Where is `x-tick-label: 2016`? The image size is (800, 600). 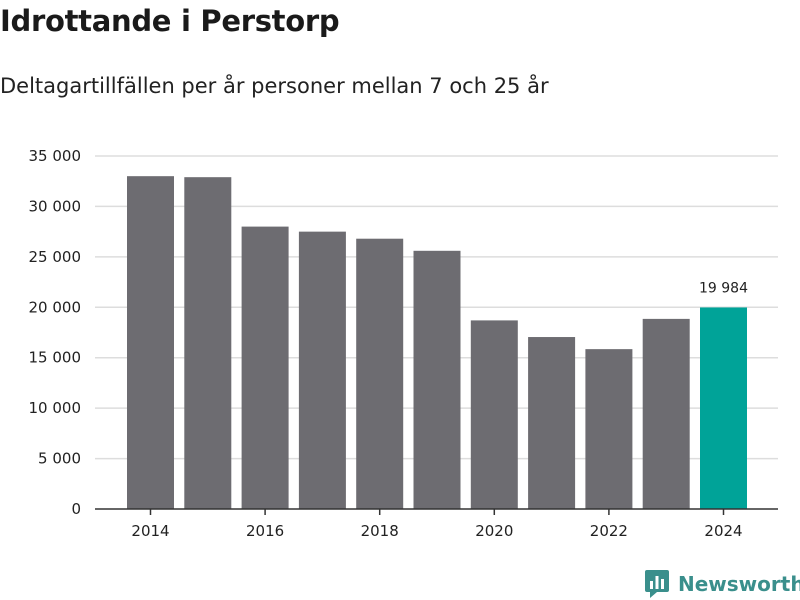
x-tick-label: 2016 is located at coordinates (265, 531).